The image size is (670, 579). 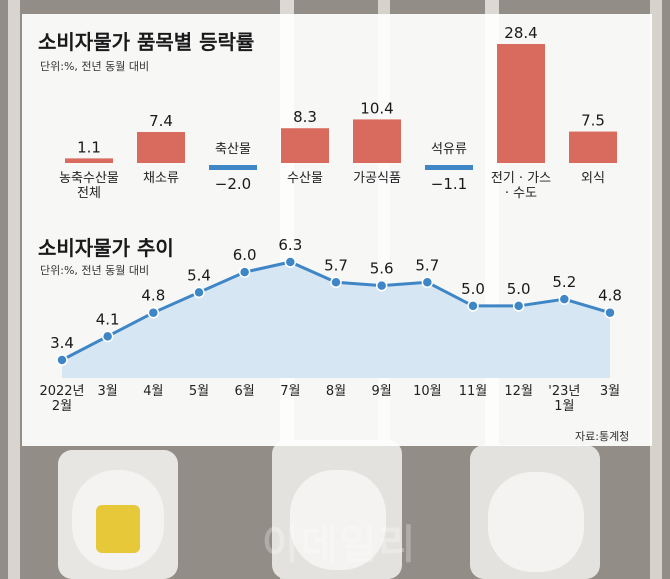 What do you see at coordinates (233, 184) in the screenshot?
I see `bar-value-label-3: −2.0` at bounding box center [233, 184].